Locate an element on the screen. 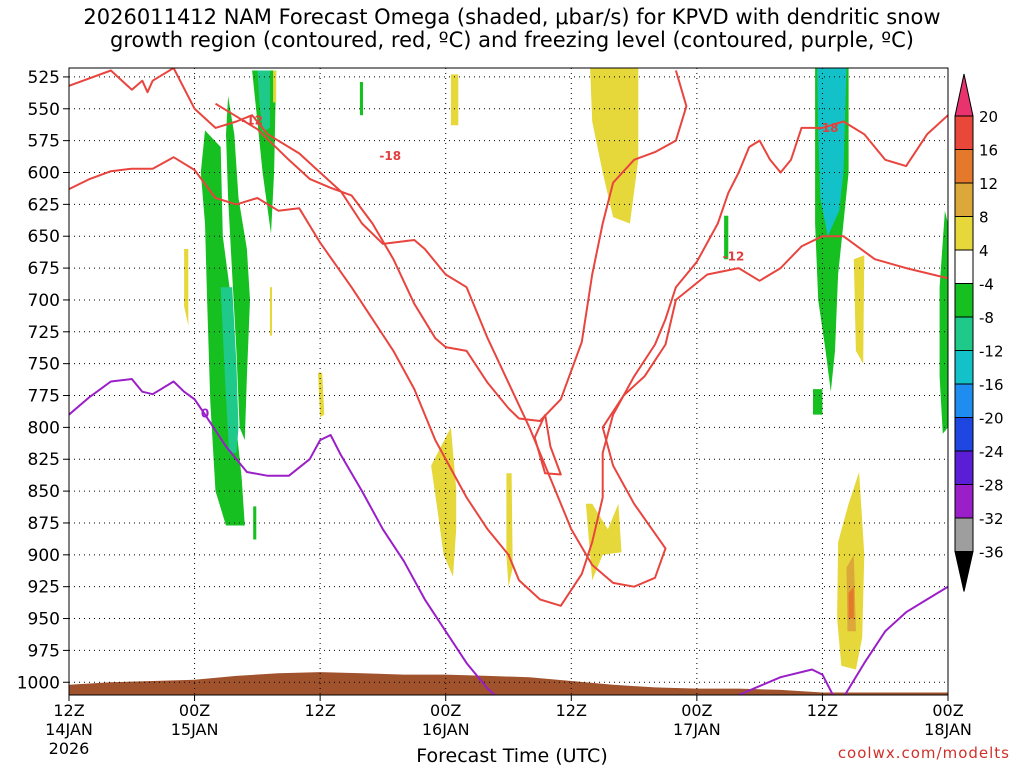  y-tick-label-900: 900 is located at coordinates (44, 556).